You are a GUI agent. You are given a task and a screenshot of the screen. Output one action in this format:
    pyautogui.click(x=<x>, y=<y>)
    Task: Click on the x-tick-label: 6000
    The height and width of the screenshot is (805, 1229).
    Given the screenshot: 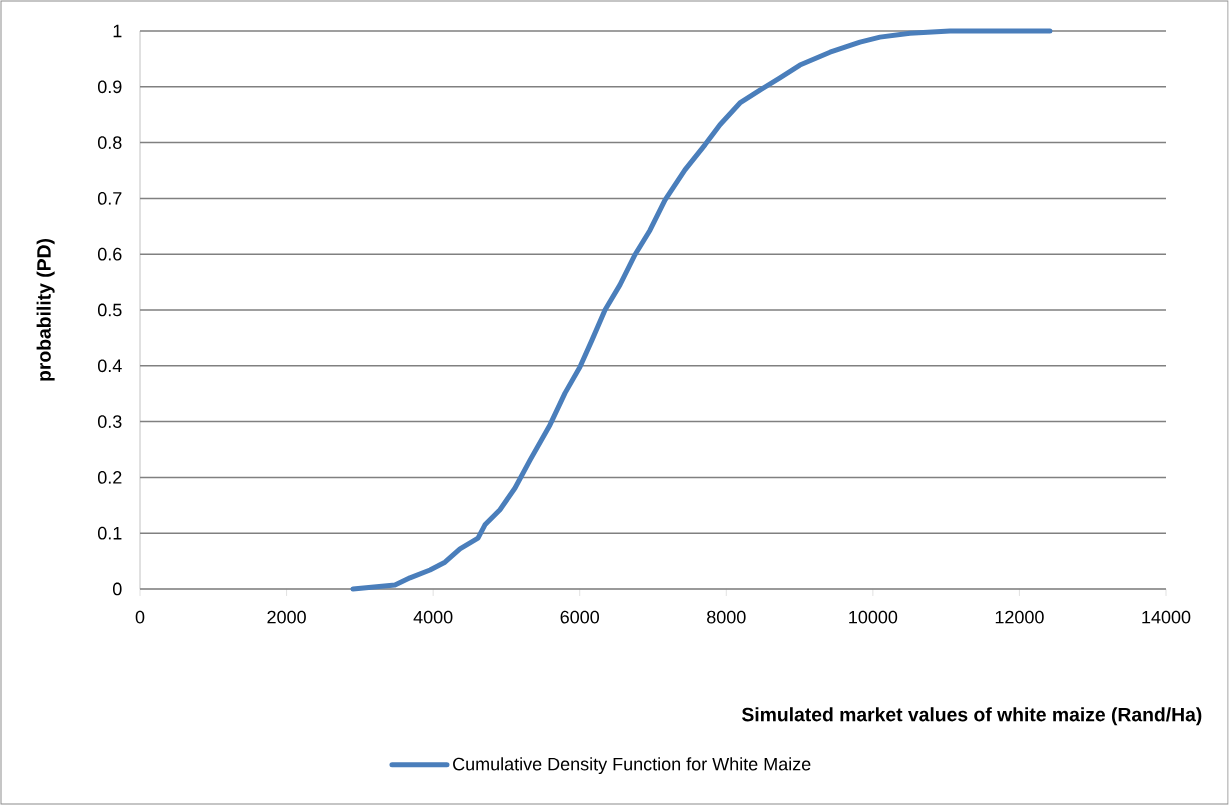 What is the action you would take?
    pyautogui.click(x=580, y=617)
    